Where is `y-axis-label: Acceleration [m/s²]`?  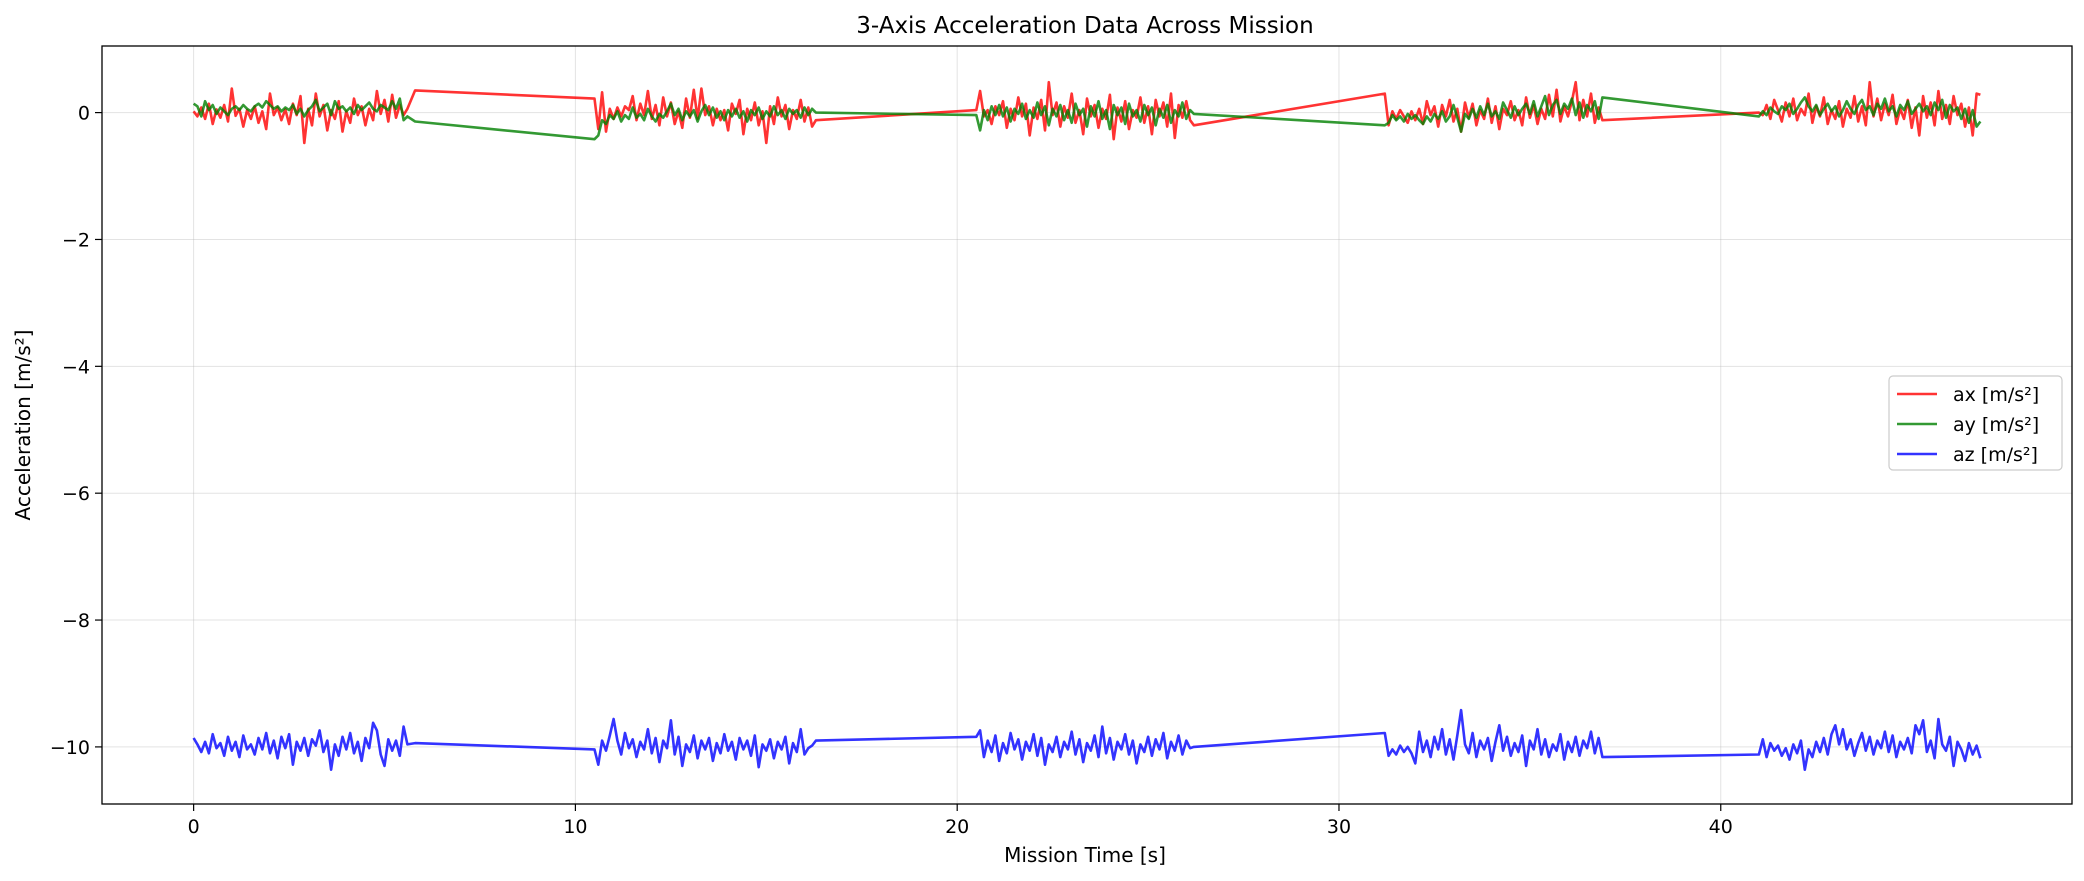 y-axis-label: Acceleration [m/s²] is located at coordinates (23, 425).